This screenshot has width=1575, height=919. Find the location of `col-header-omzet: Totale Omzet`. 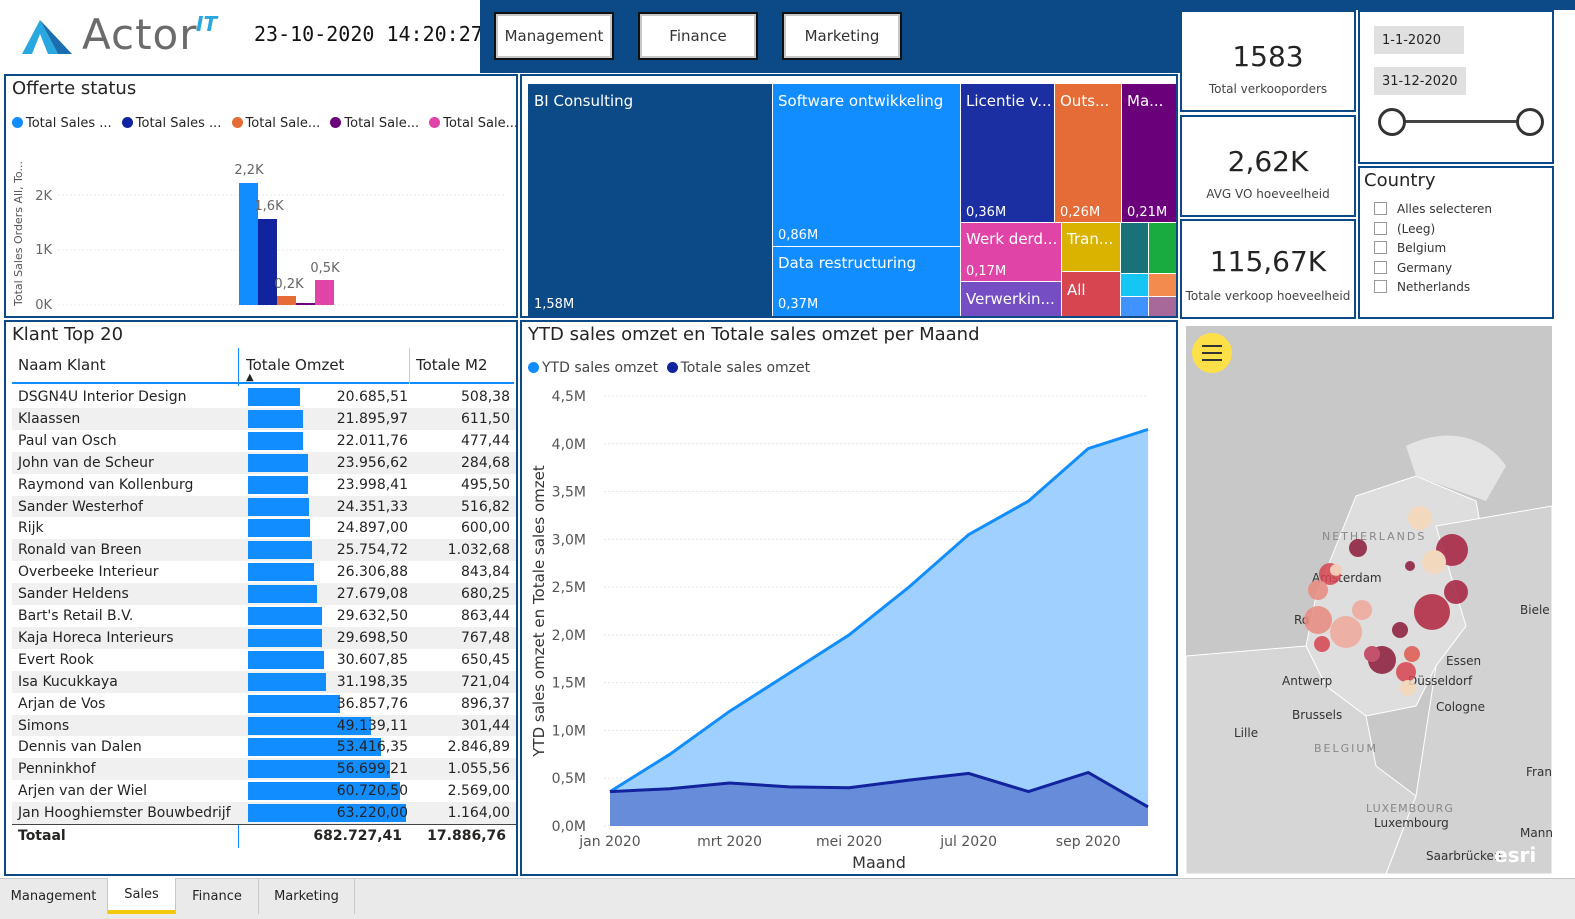

col-header-omzet: Totale Omzet is located at coordinates (295, 365).